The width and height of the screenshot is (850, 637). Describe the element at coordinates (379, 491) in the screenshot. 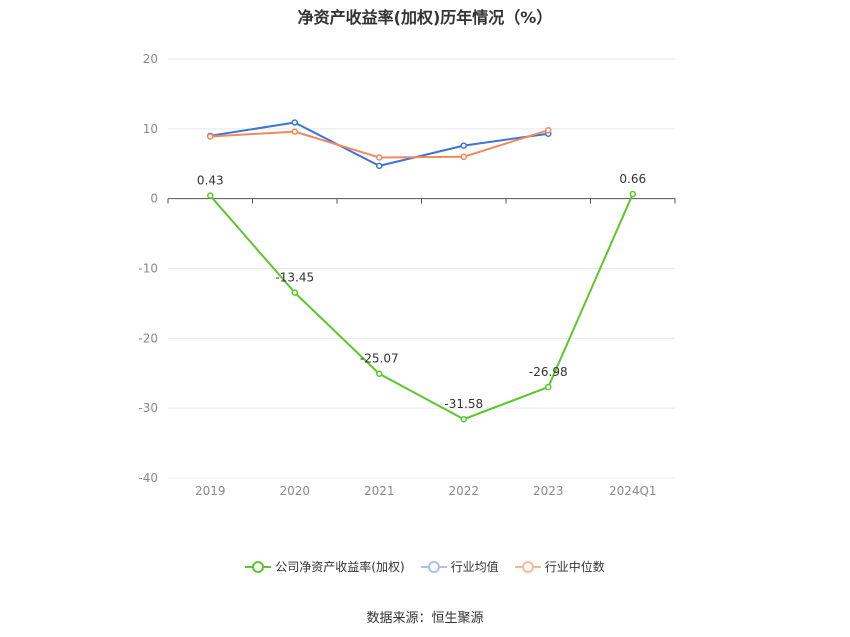

I see `x-tick-label: 2021` at that location.